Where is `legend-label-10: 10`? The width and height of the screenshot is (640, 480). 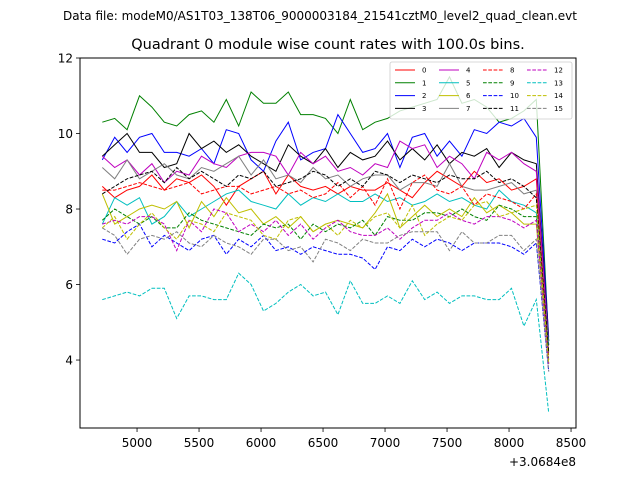 legend-label-10: 10 is located at coordinates (514, 96).